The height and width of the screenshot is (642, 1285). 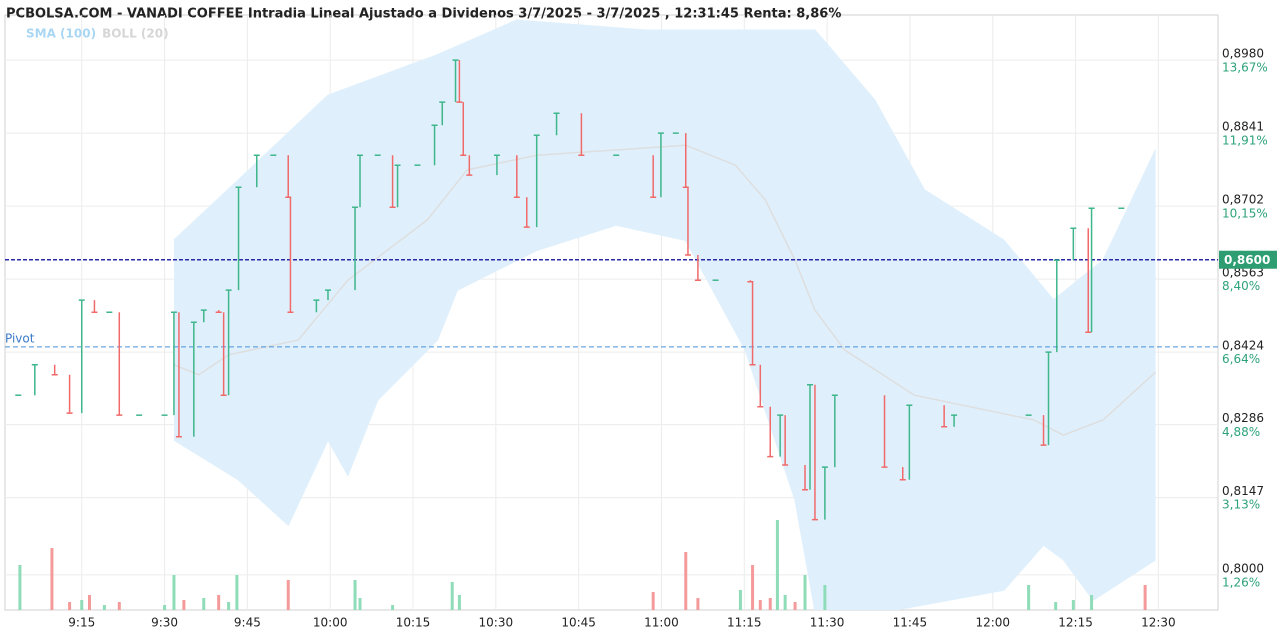 I want to click on y2-tick-label: 6,64%, so click(x=1241, y=359).